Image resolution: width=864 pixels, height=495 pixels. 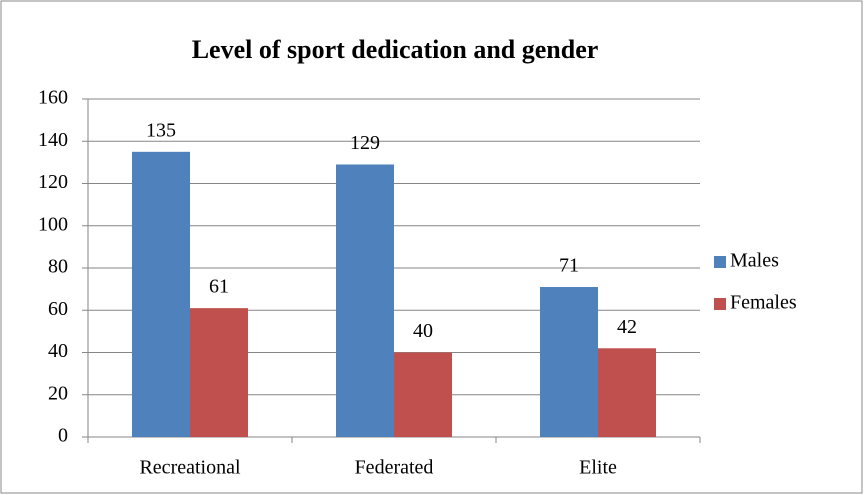 What do you see at coordinates (58, 393) in the screenshot?
I see `y-tick-label: 20` at bounding box center [58, 393].